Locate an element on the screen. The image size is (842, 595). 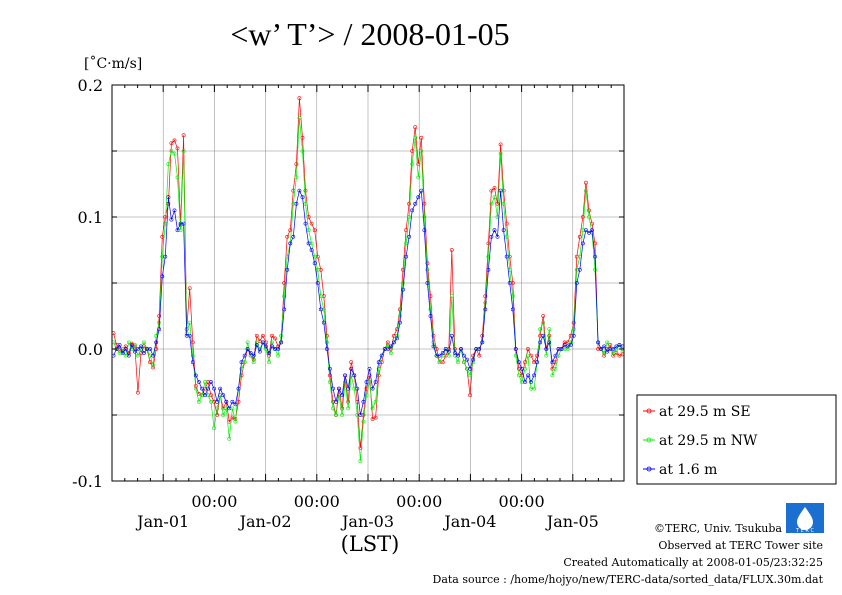
legend-box is located at coordinates (736, 439).